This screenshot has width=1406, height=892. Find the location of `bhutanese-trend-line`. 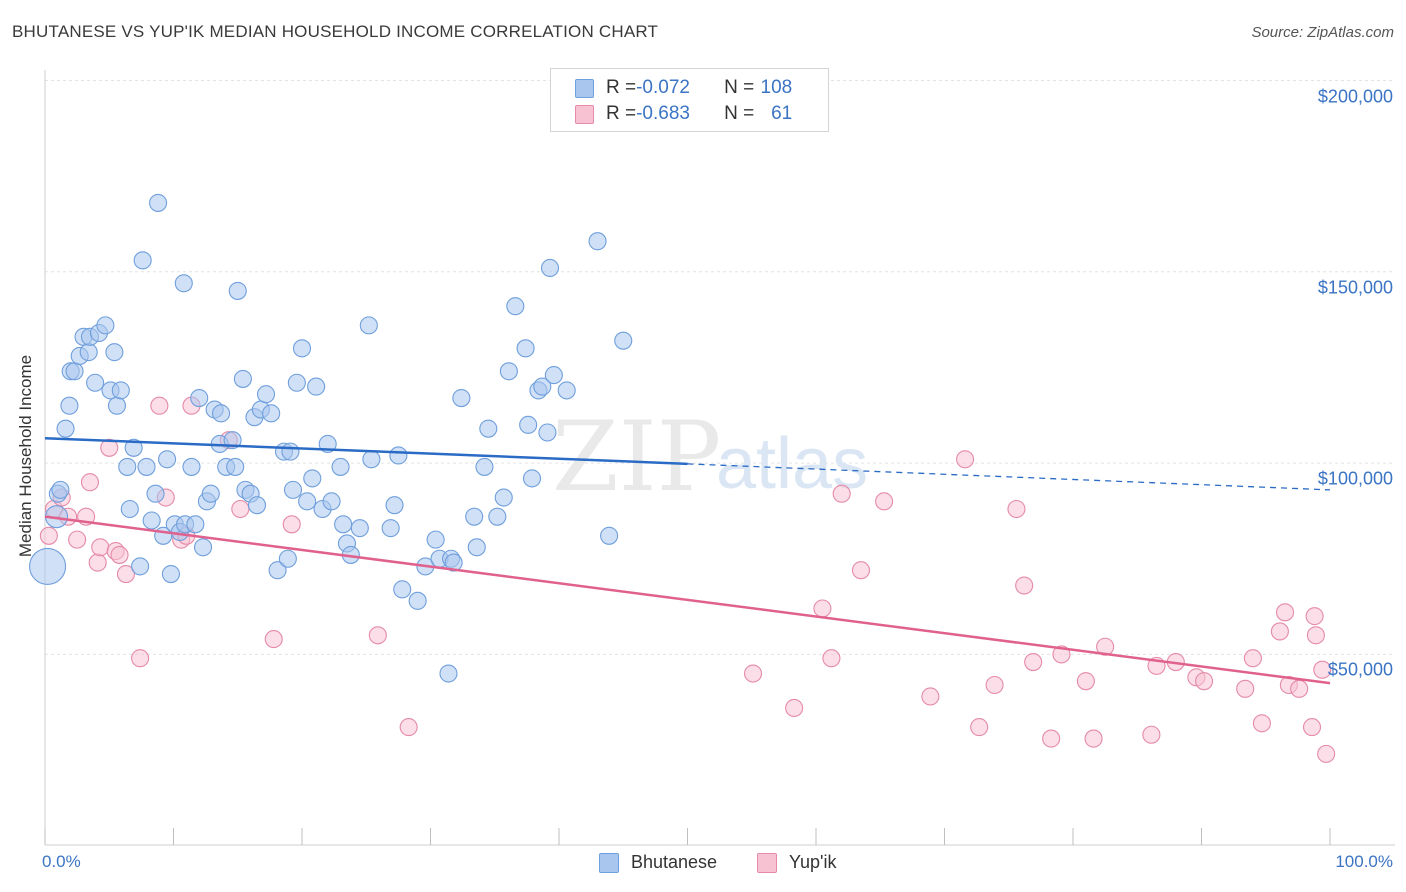

bhutanese-trend-line is located at coordinates (366, 451).